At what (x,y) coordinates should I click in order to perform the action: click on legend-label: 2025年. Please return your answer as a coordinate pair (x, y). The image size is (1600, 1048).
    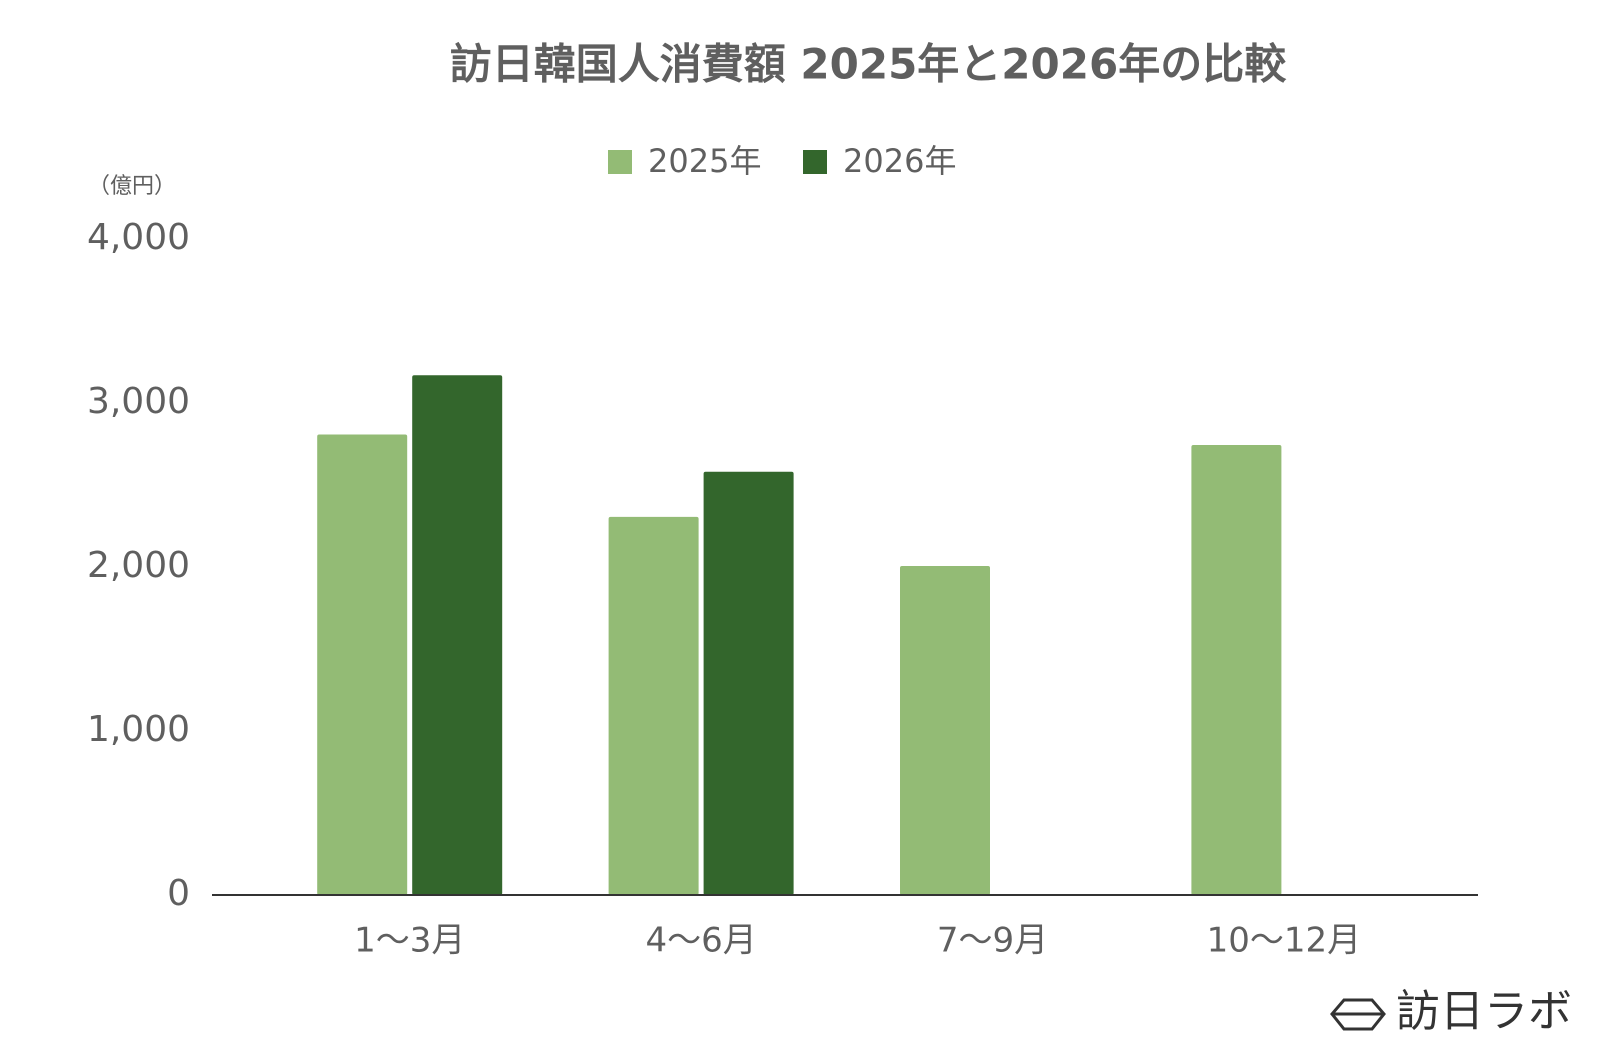
    Looking at the image, I should click on (704, 161).